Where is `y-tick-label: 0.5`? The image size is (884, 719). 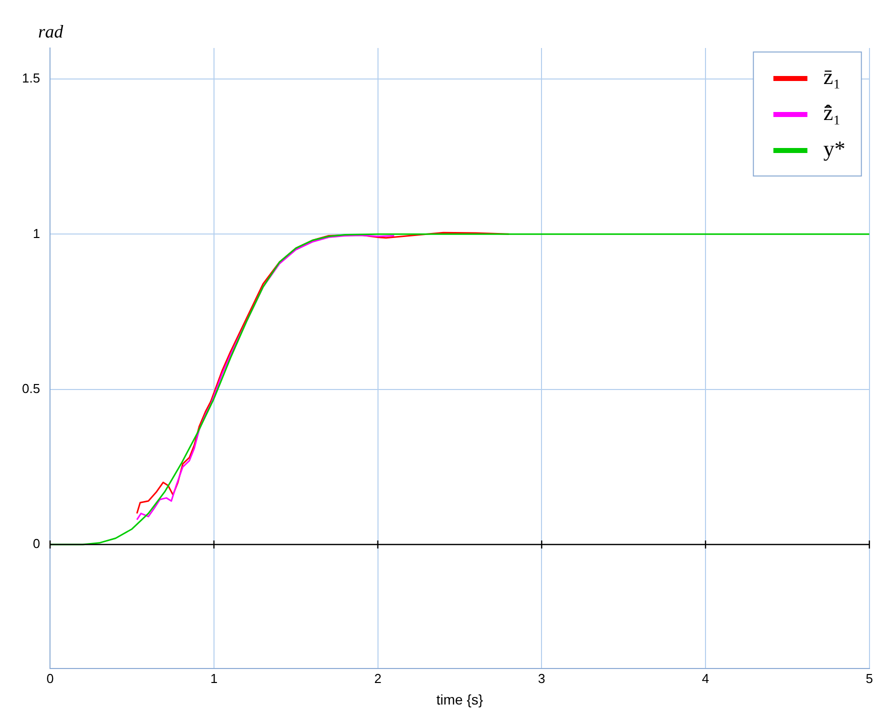
y-tick-label: 0.5 is located at coordinates (31, 388).